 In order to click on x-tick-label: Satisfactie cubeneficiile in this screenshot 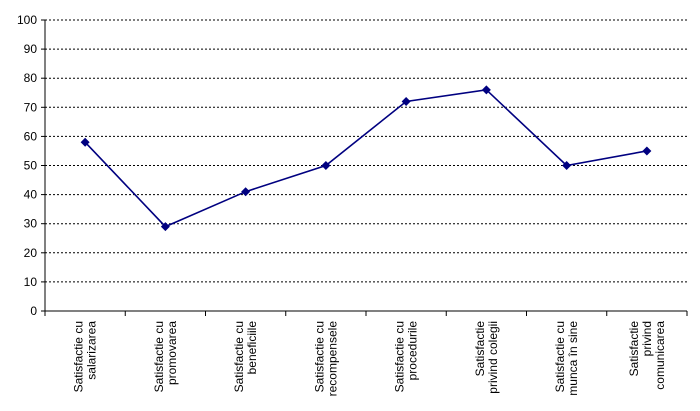, I will do `click(245, 357)`.